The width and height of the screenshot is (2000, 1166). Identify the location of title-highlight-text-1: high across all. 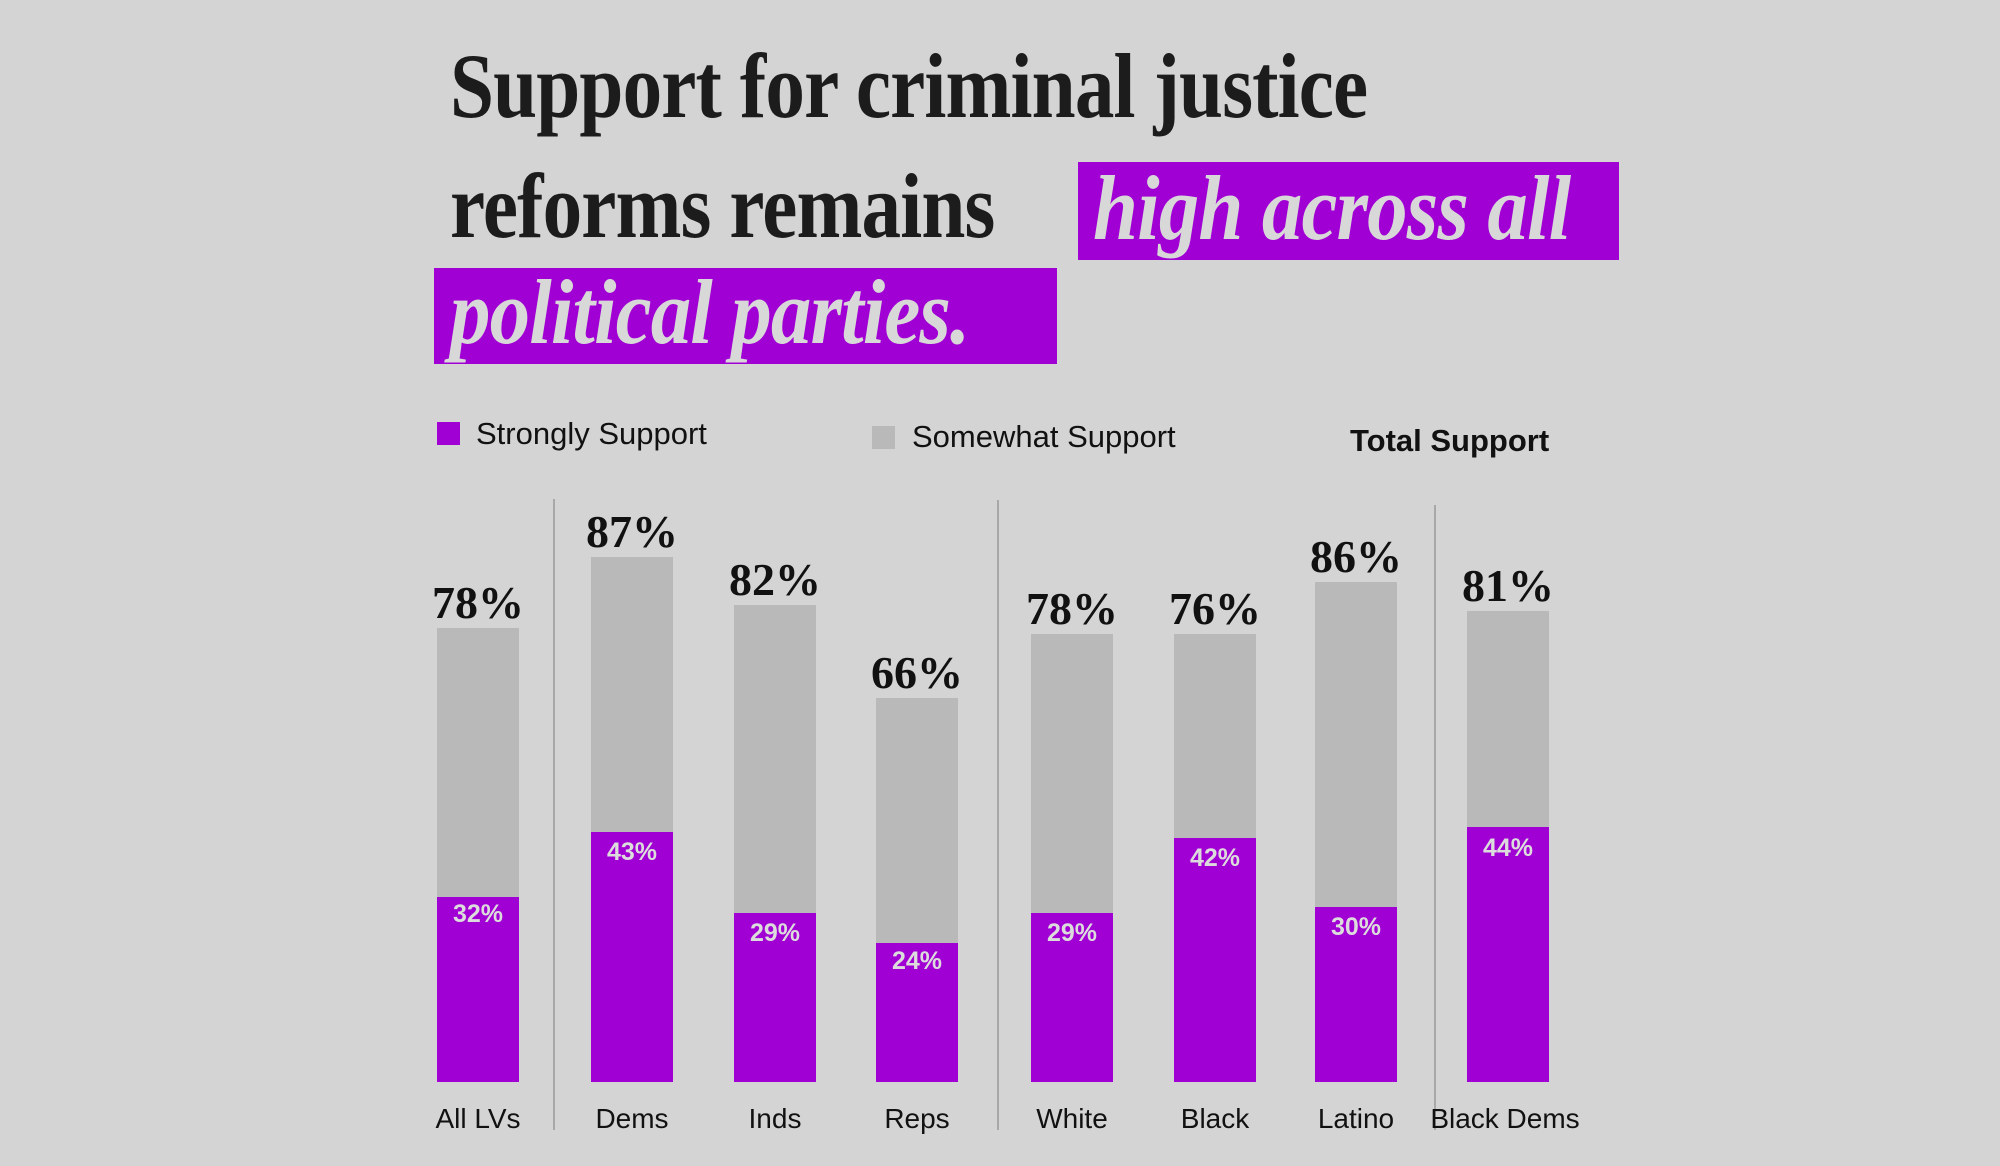
(1332, 208).